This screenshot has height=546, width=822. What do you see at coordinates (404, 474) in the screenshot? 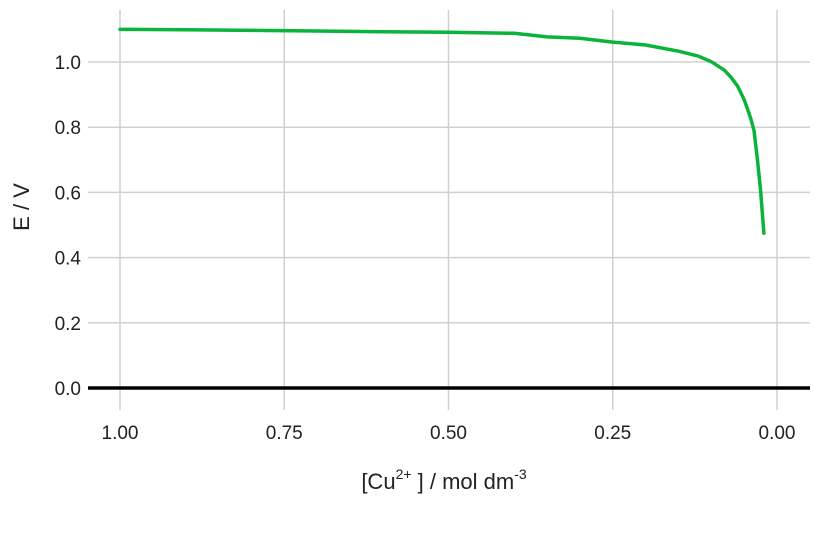
I see `x-axis-title-superscript: 2+` at bounding box center [404, 474].